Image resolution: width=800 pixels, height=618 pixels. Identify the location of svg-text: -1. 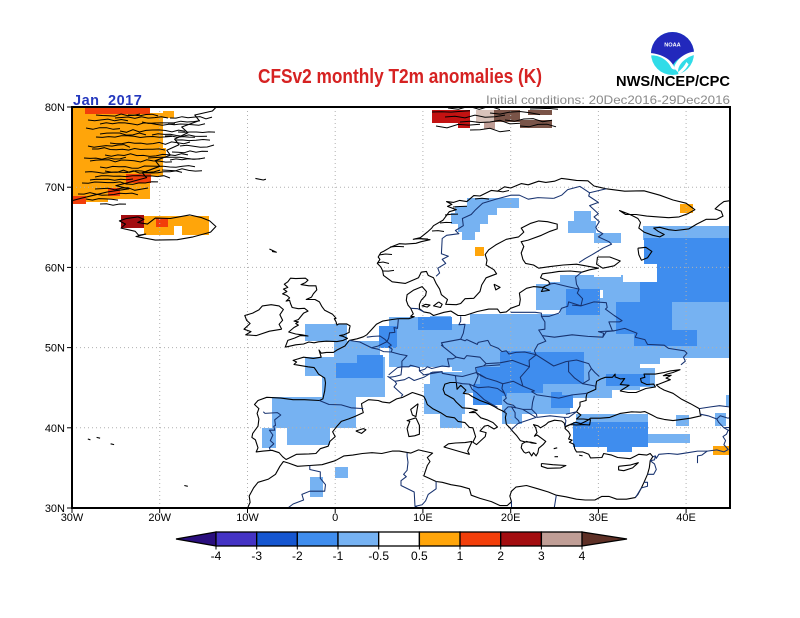
(338, 556).